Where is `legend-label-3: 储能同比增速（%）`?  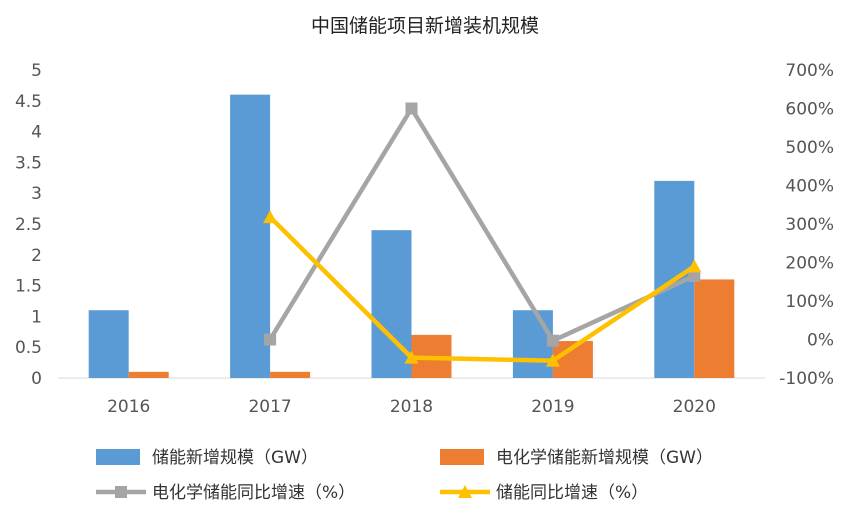
legend-label-3: 储能同比增速（%） is located at coordinates (572, 493).